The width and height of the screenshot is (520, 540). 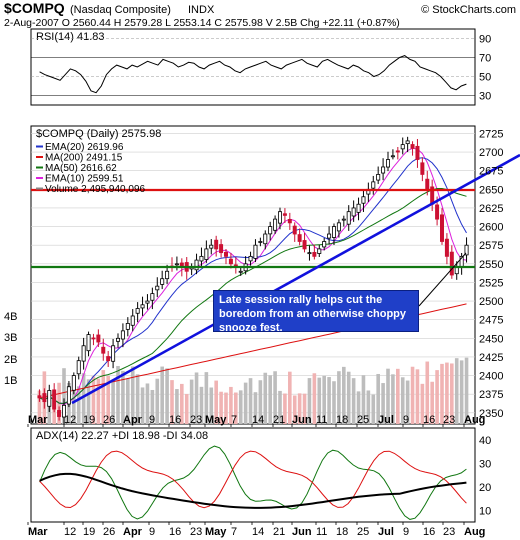 I want to click on price-tick-label: 2500, so click(x=491, y=302).